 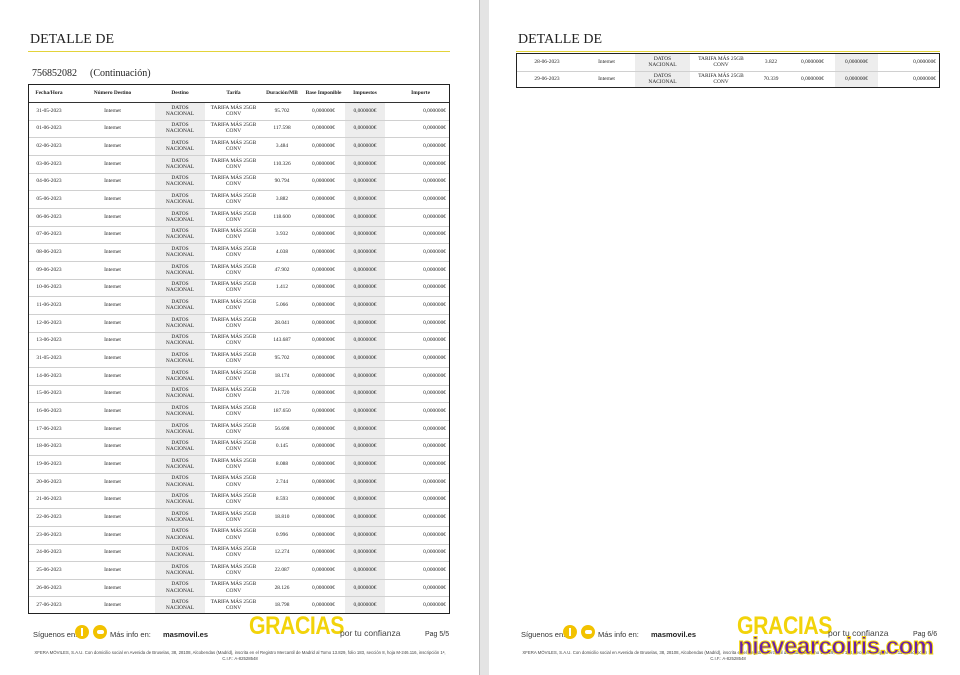 What do you see at coordinates (771, 79) in the screenshot?
I see `table-cell: 70.339` at bounding box center [771, 79].